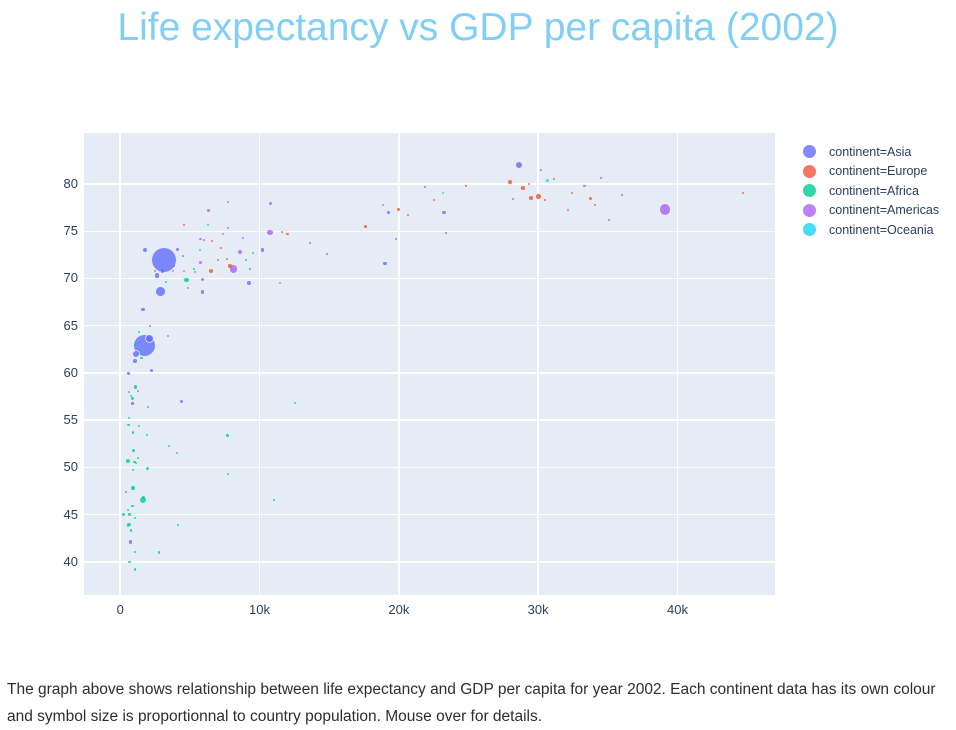  I want to click on bubble-myanmar, so click(129, 374).